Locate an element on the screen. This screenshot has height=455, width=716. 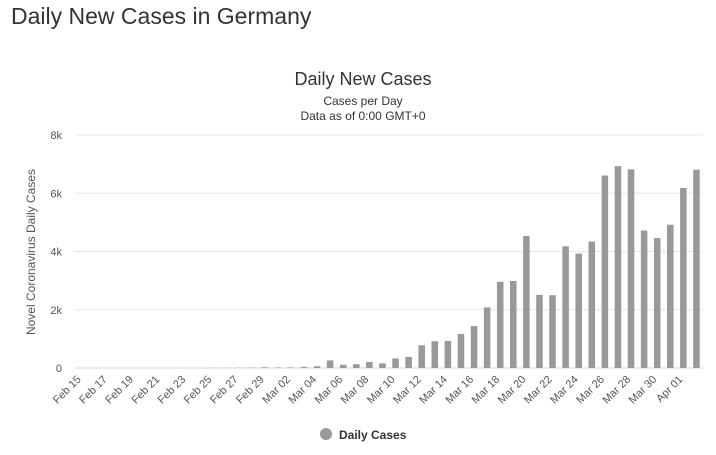
x-tick-label: Feb 23 is located at coordinates (172, 390).